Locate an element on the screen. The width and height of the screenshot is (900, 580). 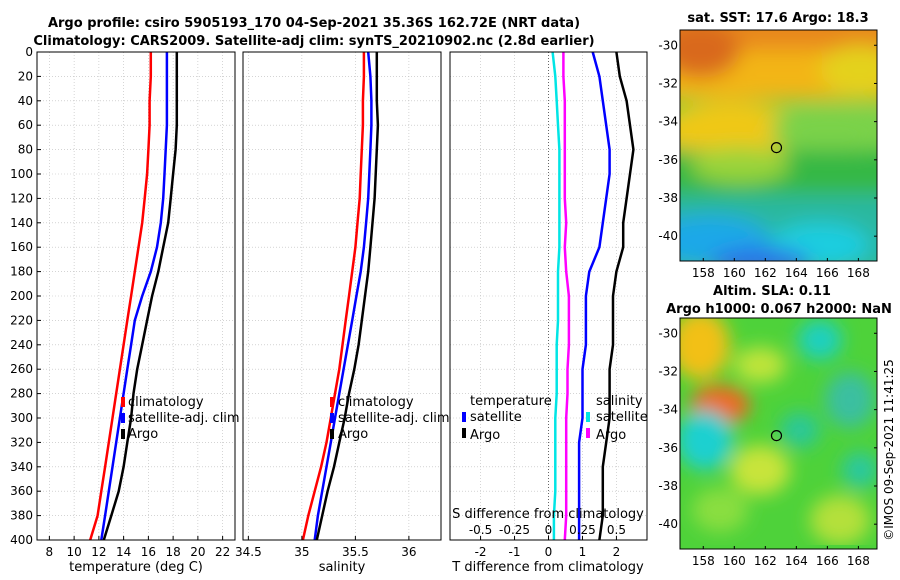
x-tick-label: 18 is located at coordinates (172, 552).